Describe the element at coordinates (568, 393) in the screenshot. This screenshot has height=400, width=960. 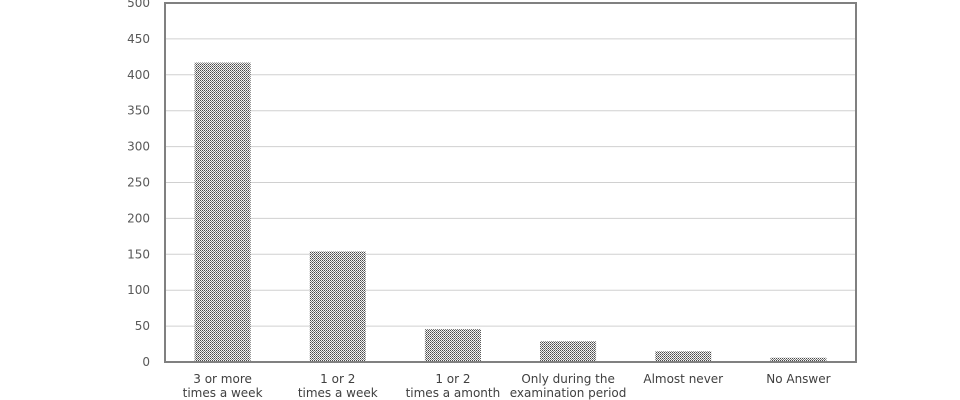
I see `x-category-label-line: examination period` at that location.